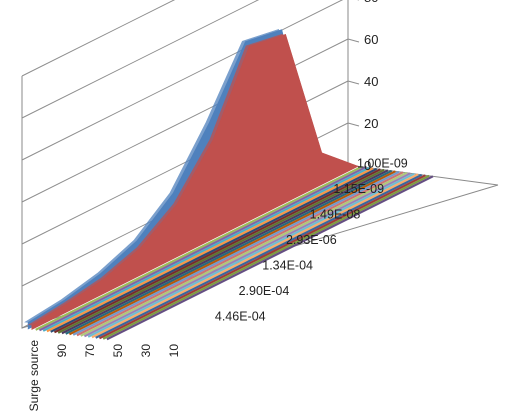 This screenshot has height=417, width=517. What do you see at coordinates (287, 265) in the screenshot?
I see `series-label: 1.34E-04` at bounding box center [287, 265].